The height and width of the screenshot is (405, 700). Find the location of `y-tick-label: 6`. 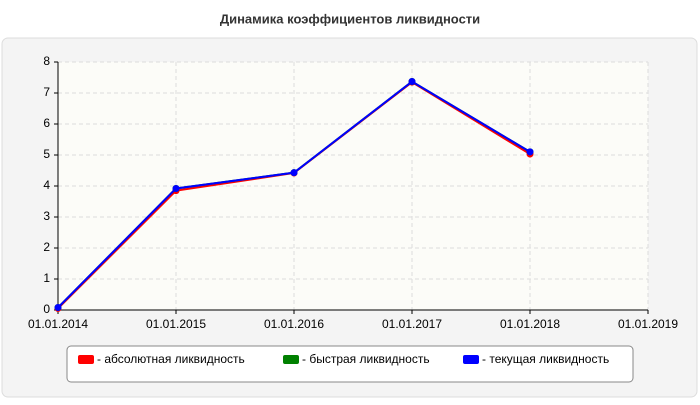

y-tick-label: 6 is located at coordinates (46, 123).